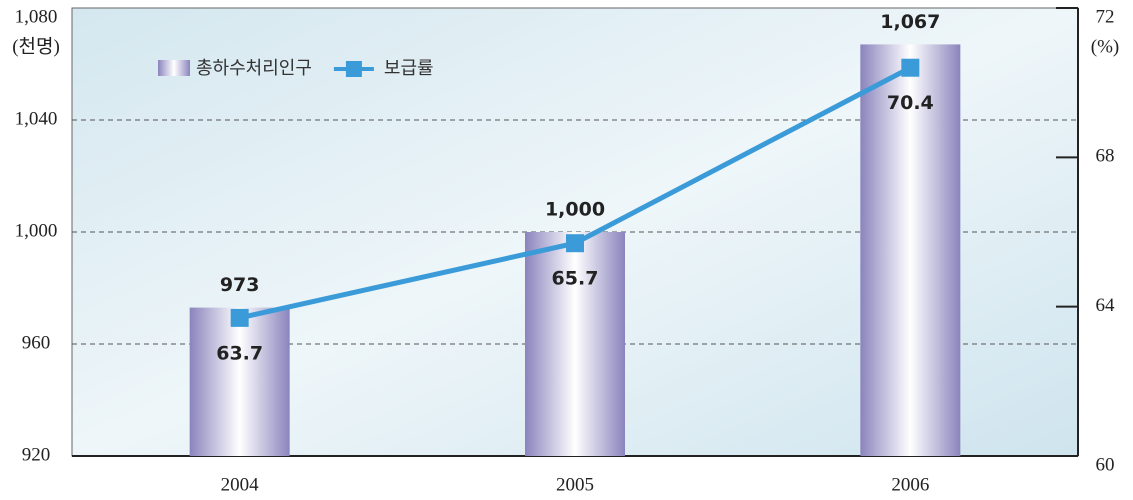 The image size is (1133, 500). I want to click on x-tick-label: 2004, so click(240, 484).